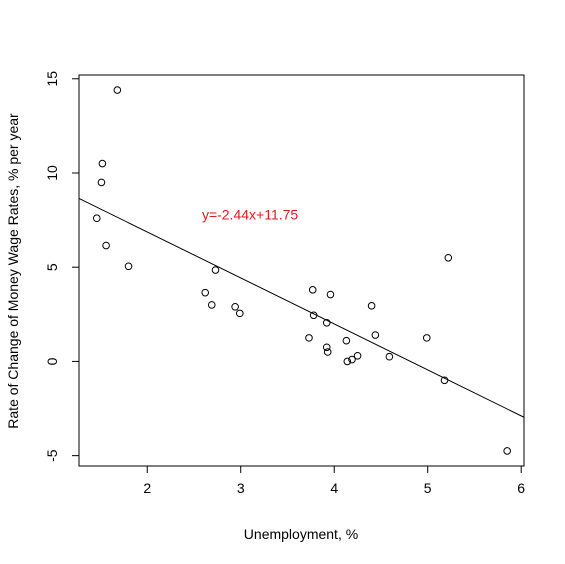 This screenshot has width=565, height=564. I want to click on x-tick-label: 5, so click(428, 488).